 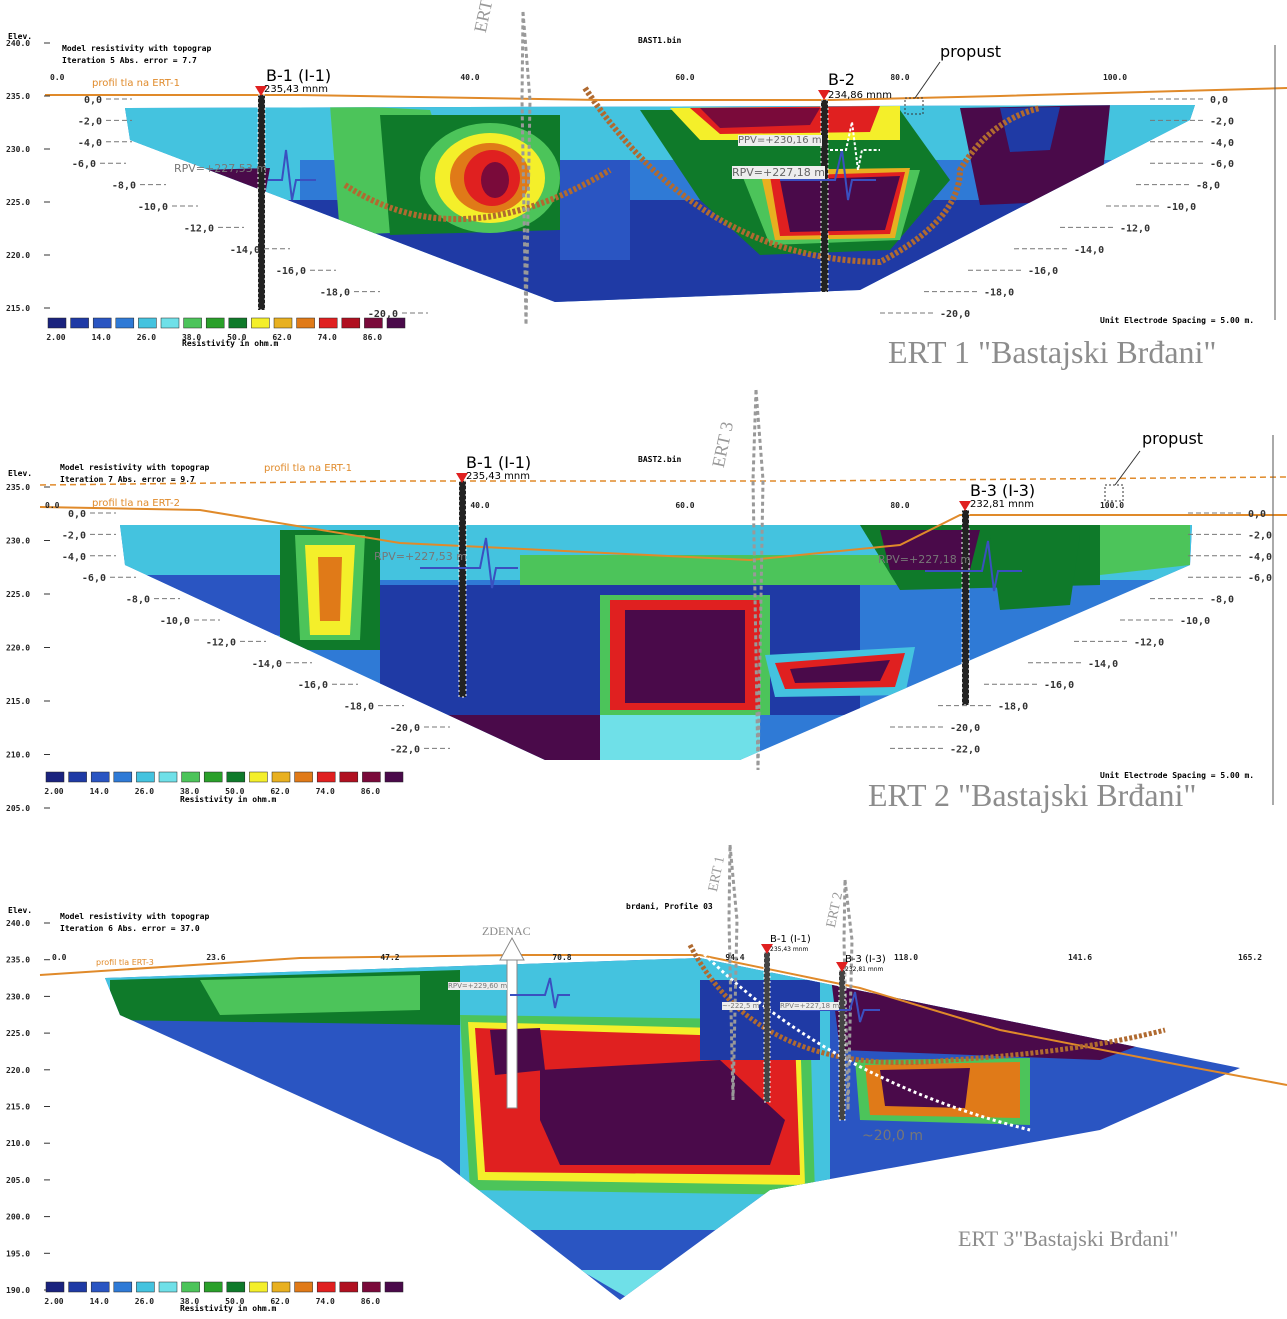 What do you see at coordinates (189, 1301) in the screenshot?
I see `color-scale-value: 38.0` at bounding box center [189, 1301].